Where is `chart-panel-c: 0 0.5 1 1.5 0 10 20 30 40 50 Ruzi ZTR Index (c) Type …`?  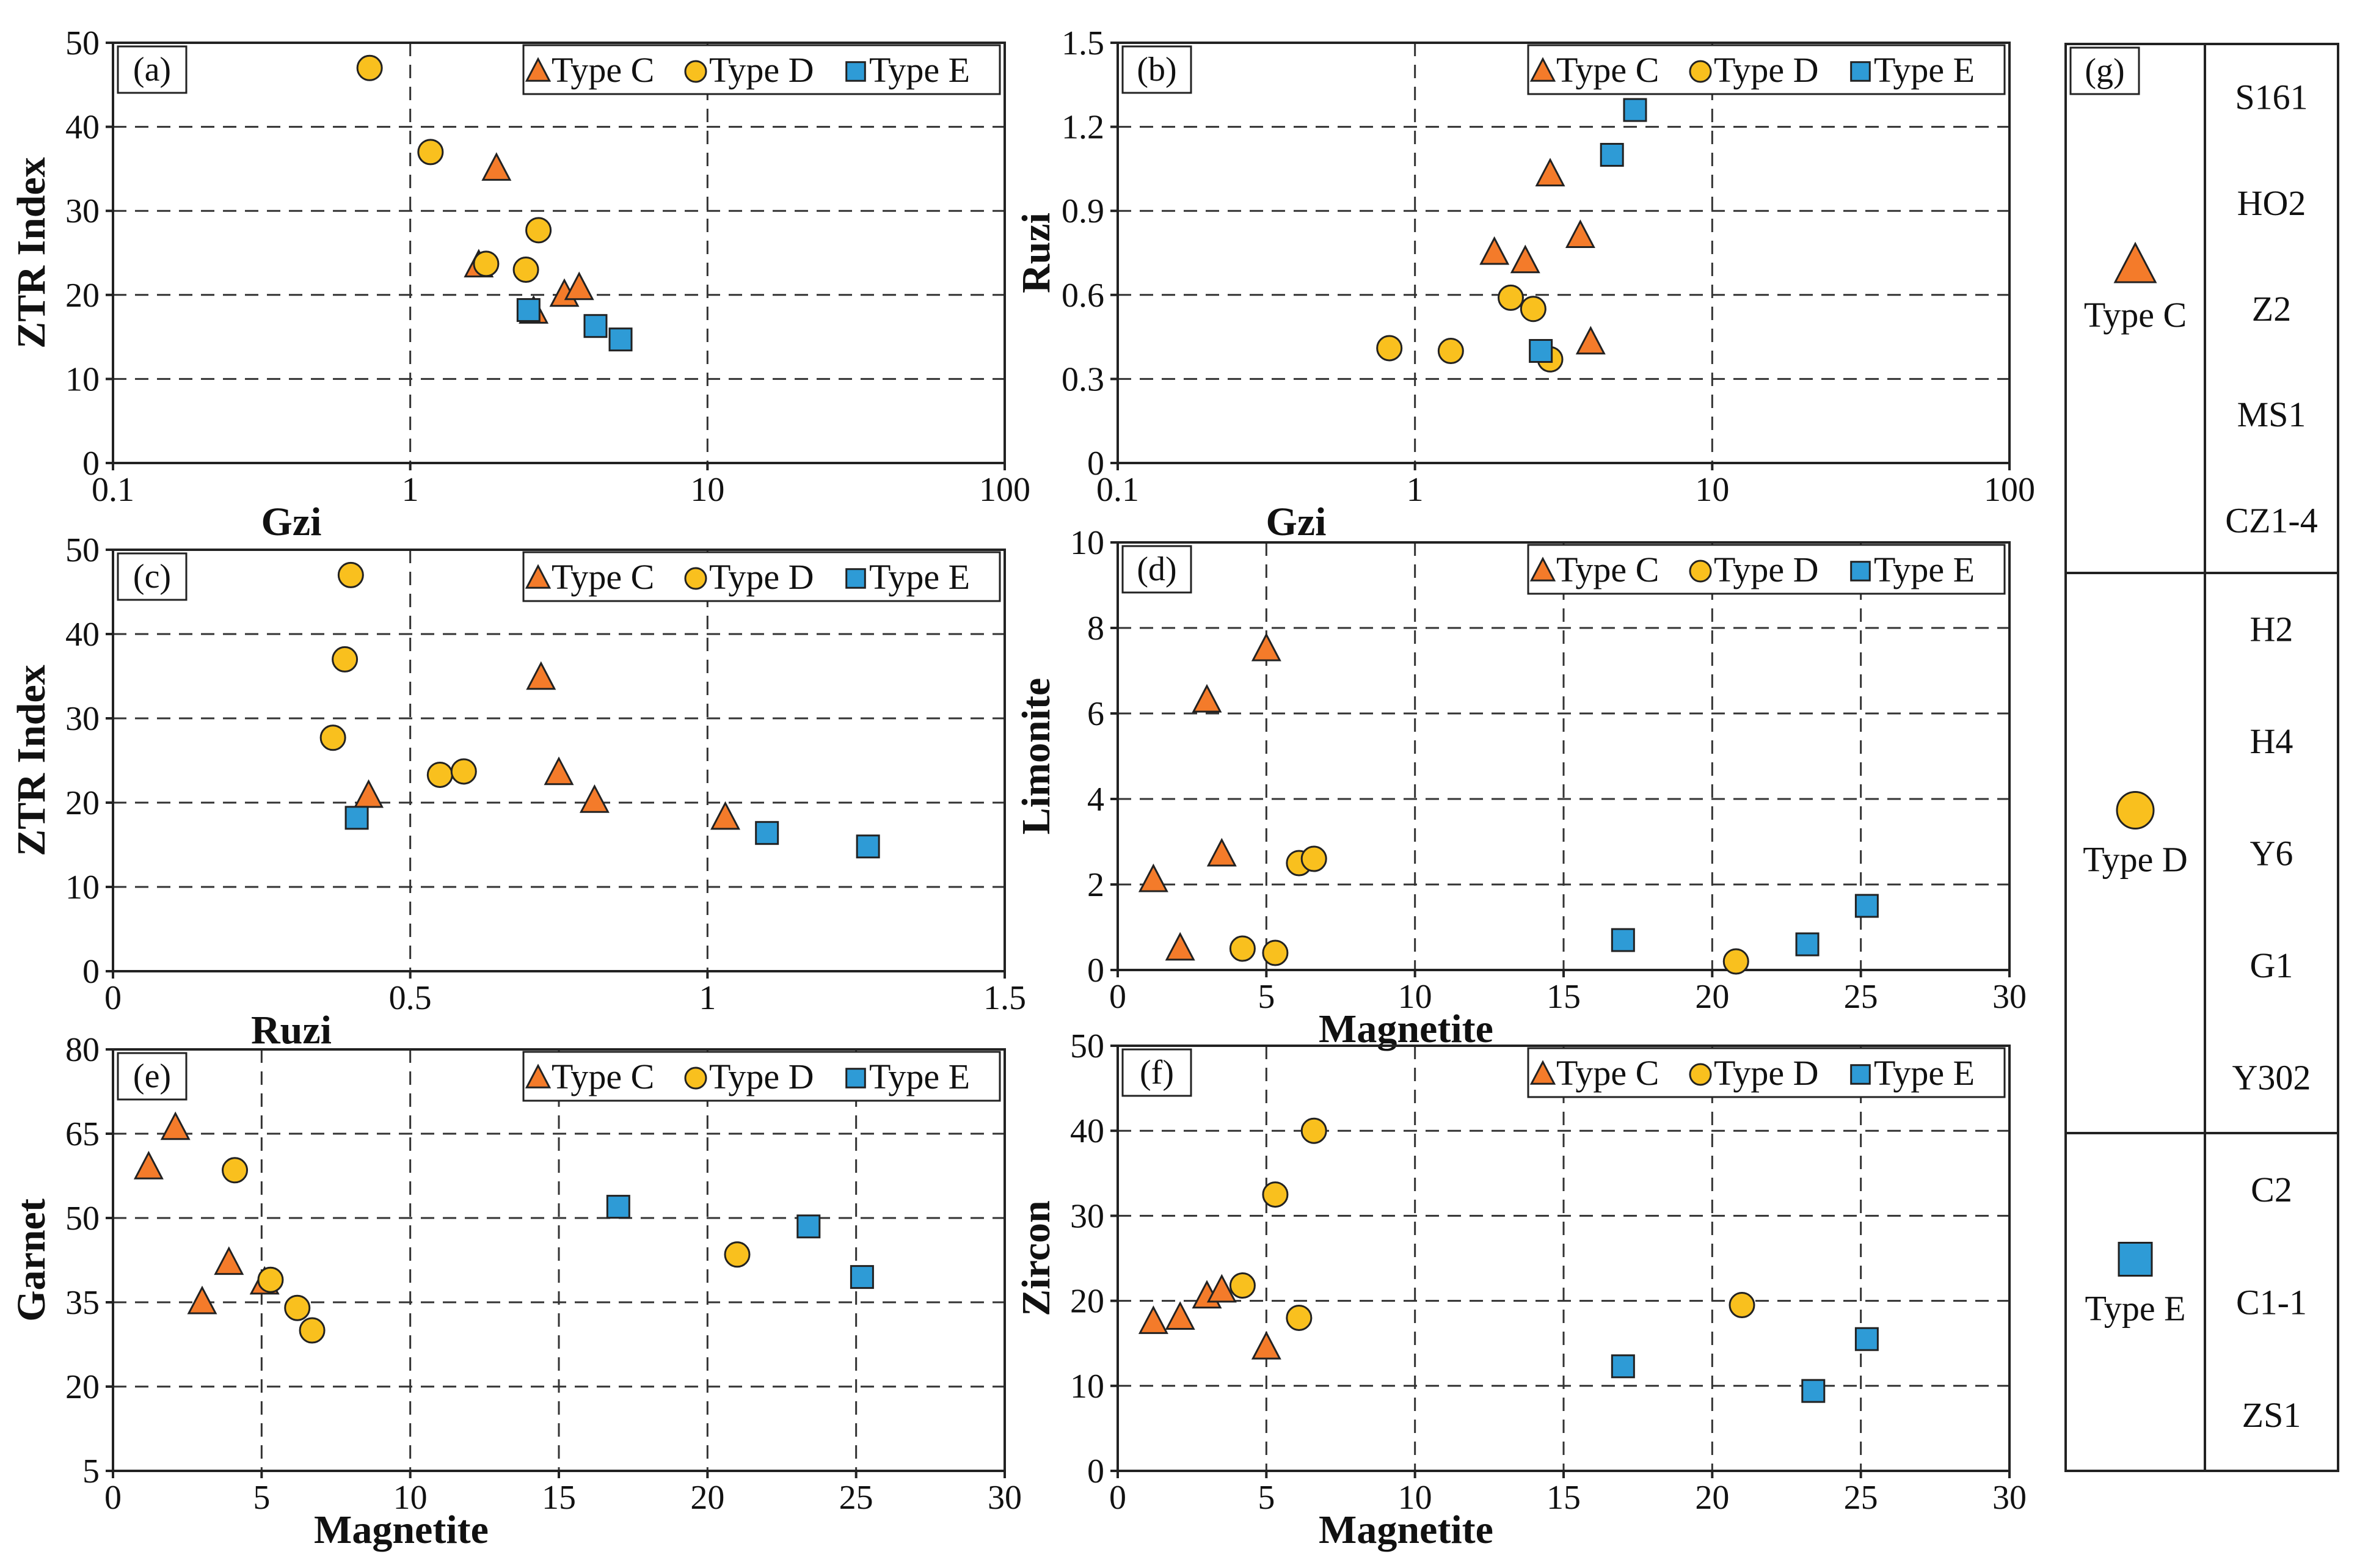
chart-panel-c: 0 0.5 1 1.5 0 10 20 30 40 50 Ruzi ZTR Index (c) Type … is located at coordinates (517, 791).